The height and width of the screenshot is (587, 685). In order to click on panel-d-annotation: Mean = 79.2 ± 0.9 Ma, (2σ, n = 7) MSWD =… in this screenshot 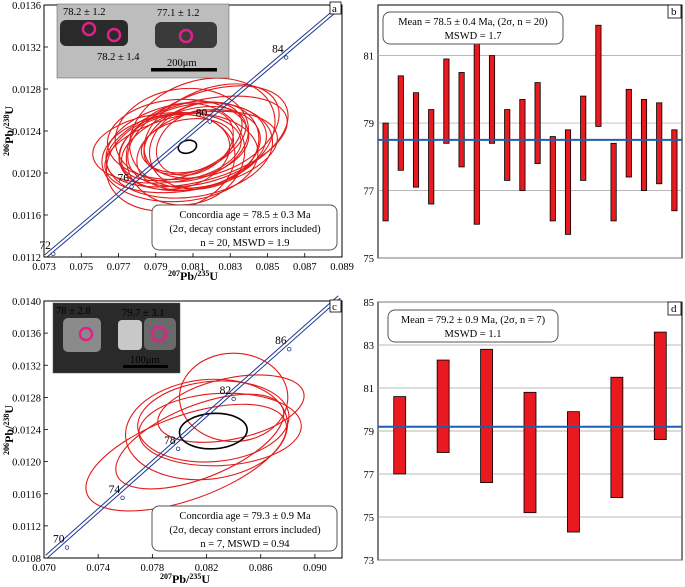, I will do `click(473, 326)`.